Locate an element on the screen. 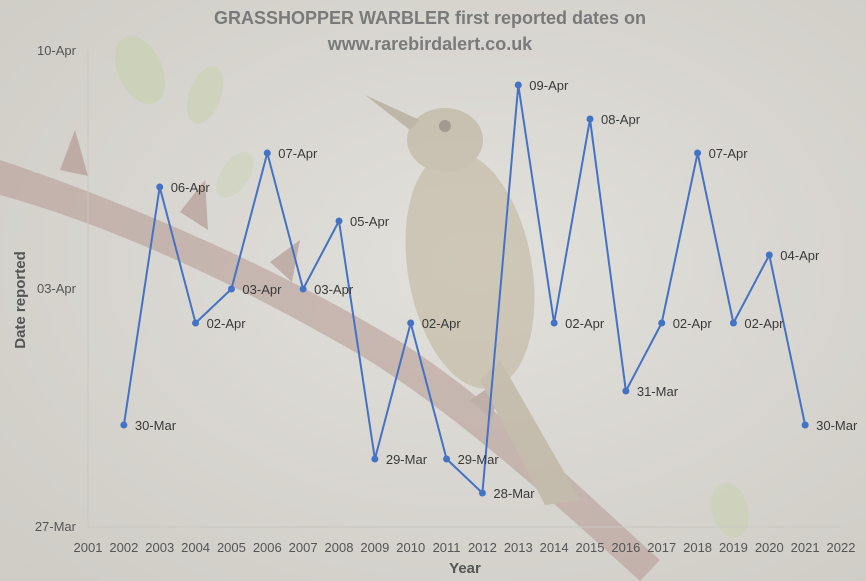 This screenshot has height=581, width=866. y-axis-title: Date reported is located at coordinates (20, 300).